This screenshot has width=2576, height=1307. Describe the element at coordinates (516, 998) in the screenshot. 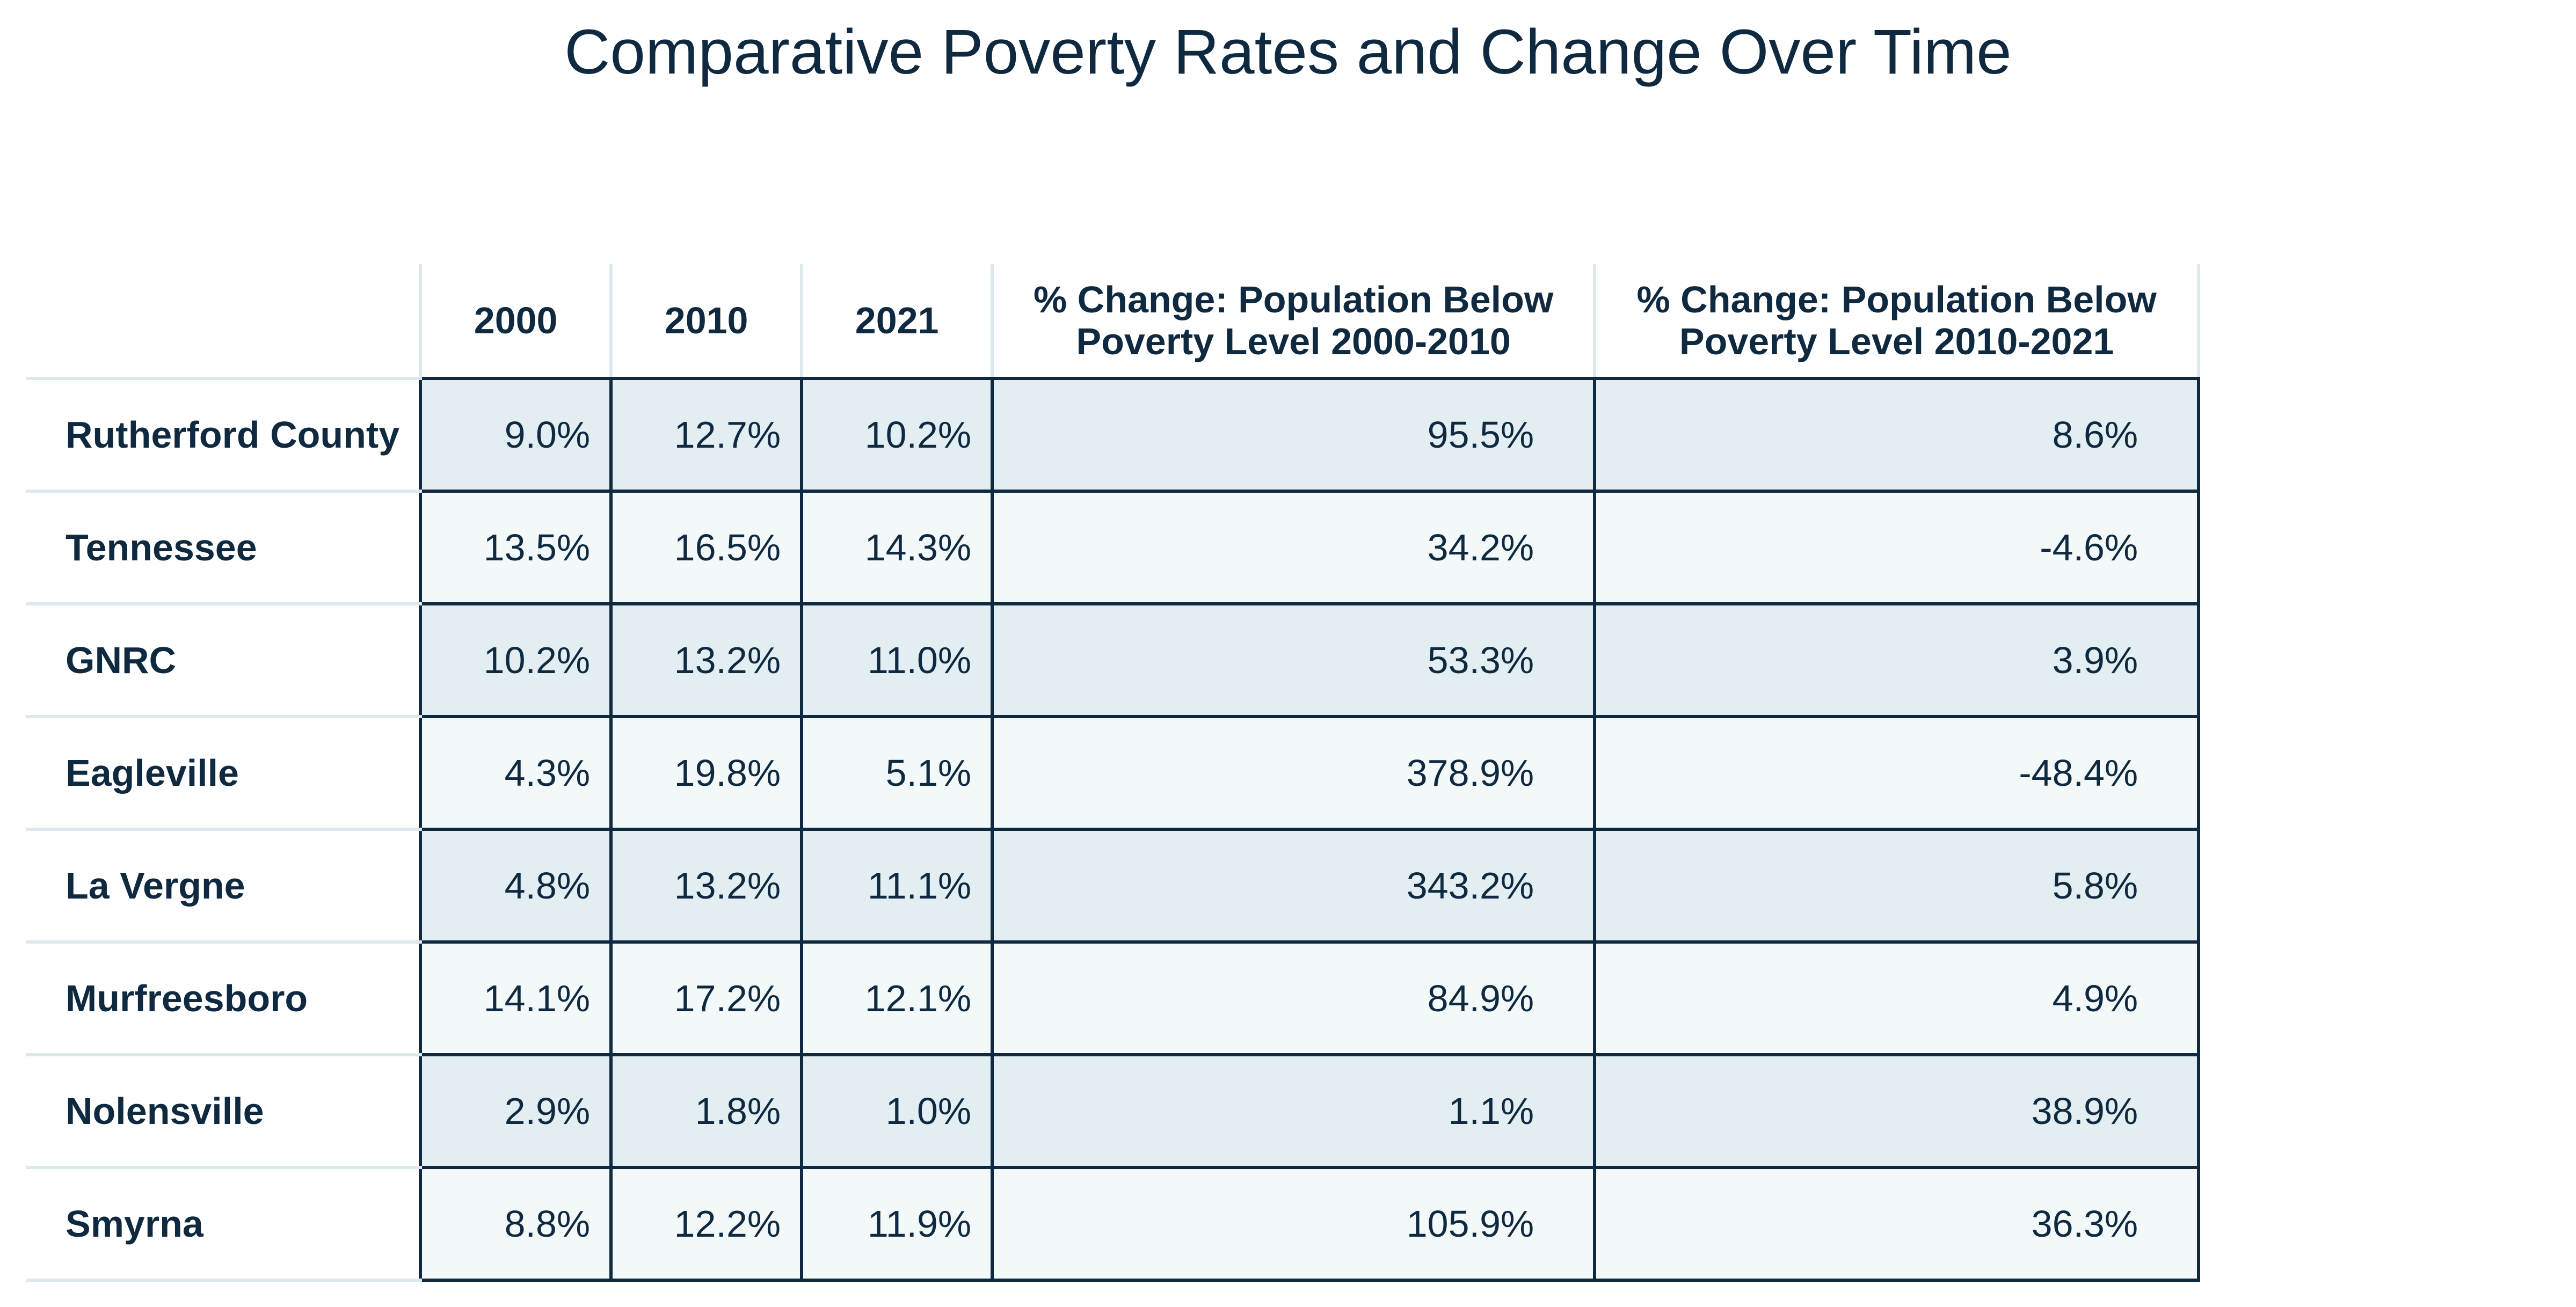

I see `cell-2000: 14.1%` at that location.